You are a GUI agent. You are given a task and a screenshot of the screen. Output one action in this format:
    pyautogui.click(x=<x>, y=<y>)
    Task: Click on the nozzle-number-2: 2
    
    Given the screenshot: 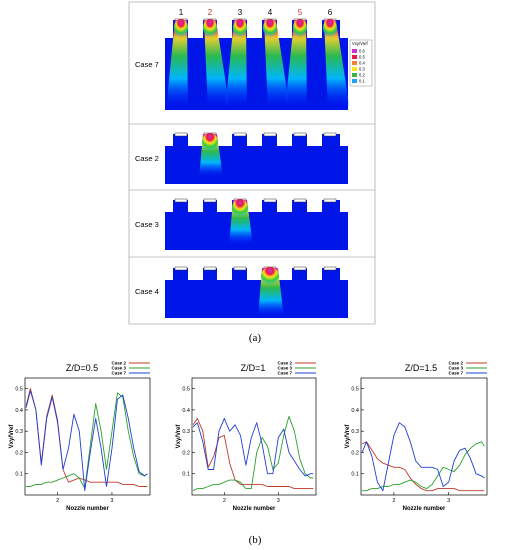 What is the action you would take?
    pyautogui.click(x=210, y=12)
    